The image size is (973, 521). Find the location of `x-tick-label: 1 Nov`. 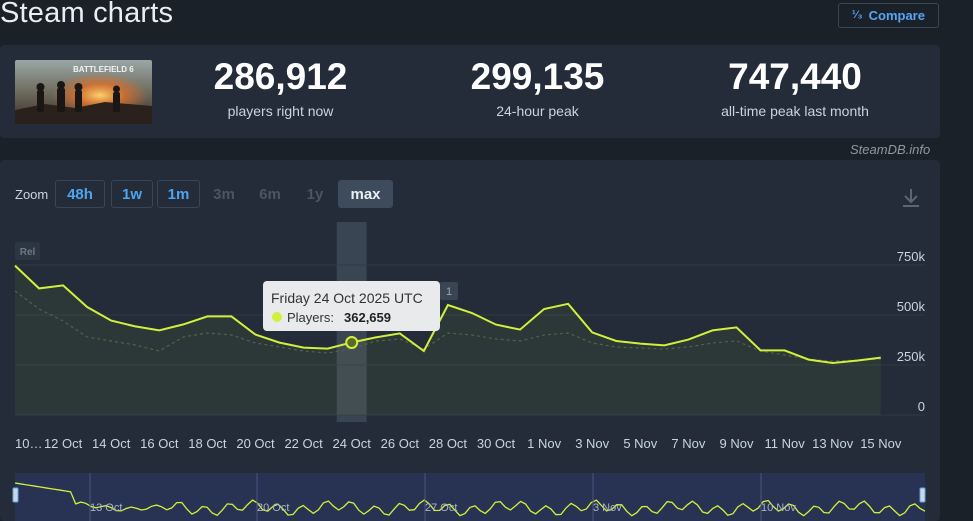

x-tick-label: 1 Nov is located at coordinates (544, 443).